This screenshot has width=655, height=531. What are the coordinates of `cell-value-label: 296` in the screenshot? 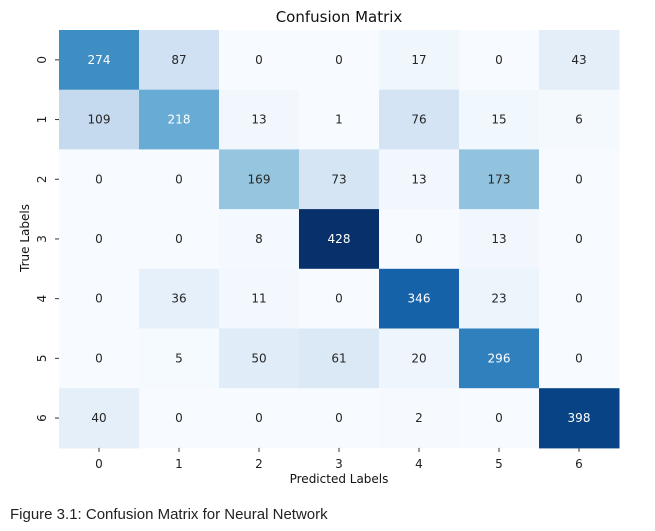 It's located at (499, 358).